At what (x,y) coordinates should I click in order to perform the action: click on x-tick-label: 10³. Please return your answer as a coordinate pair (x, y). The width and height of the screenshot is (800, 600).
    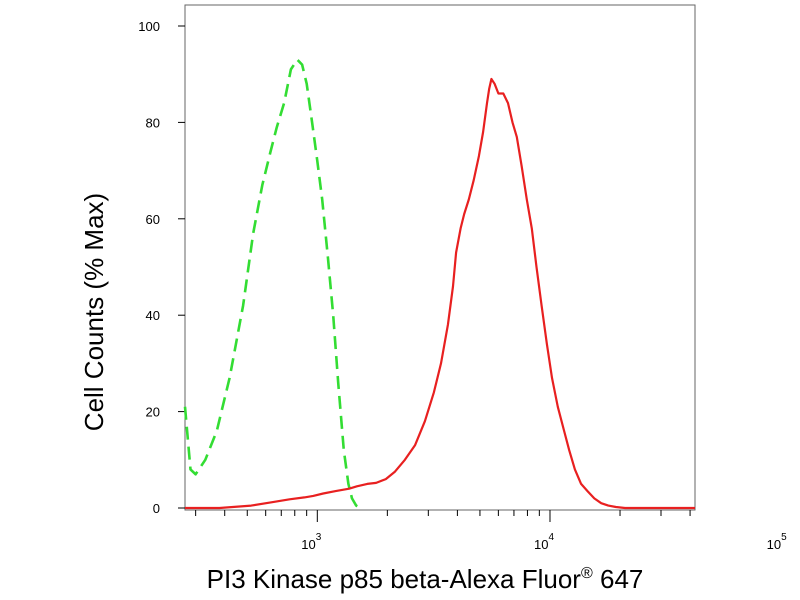
    Looking at the image, I should click on (311, 542).